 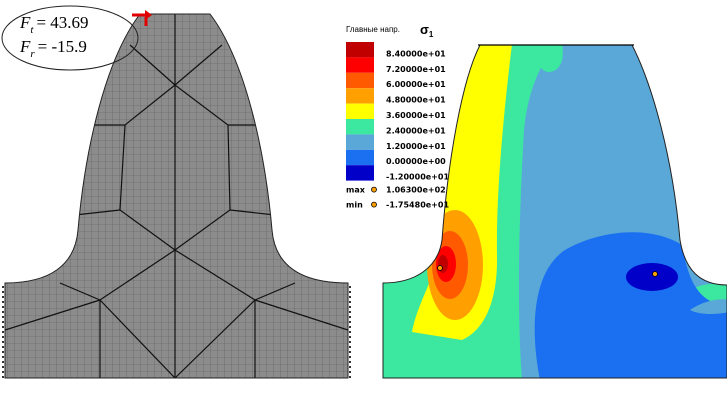 What do you see at coordinates (373, 29) in the screenshot?
I see `legend-title: Главные напр.` at bounding box center [373, 29].